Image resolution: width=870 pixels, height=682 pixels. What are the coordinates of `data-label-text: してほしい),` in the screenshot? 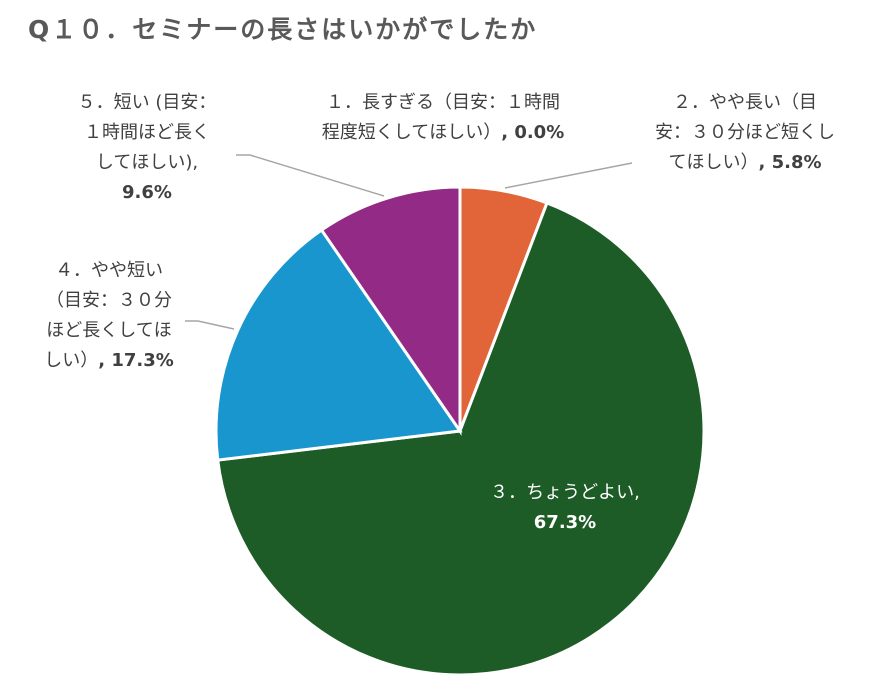 It's located at (147, 162).